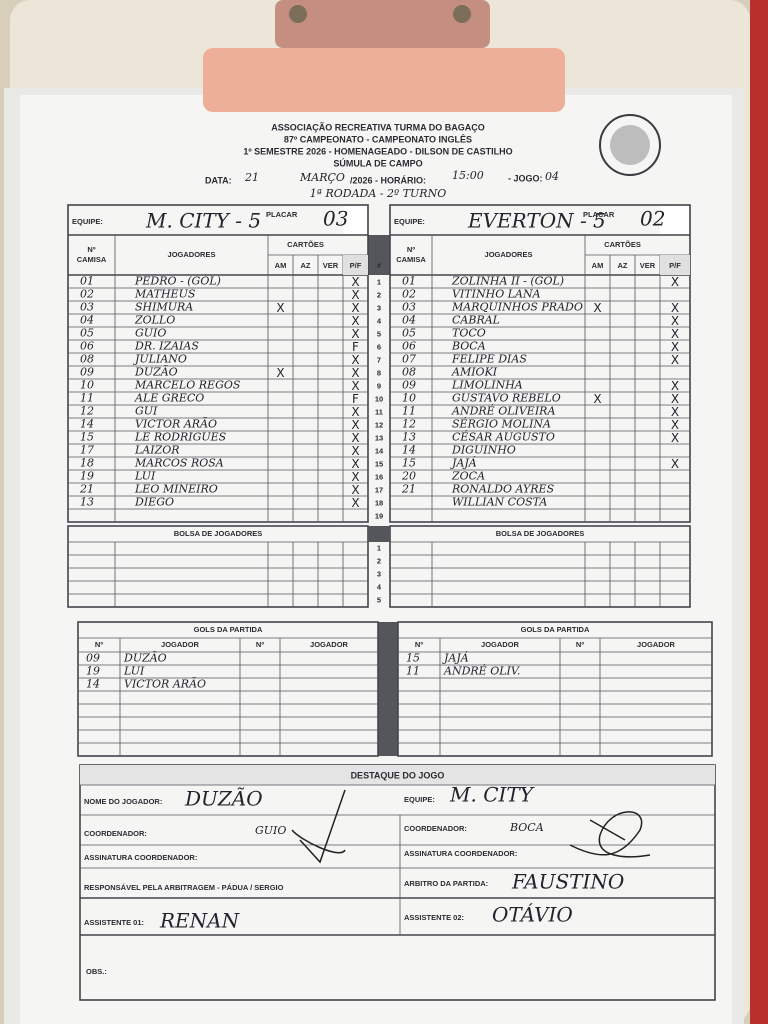  Describe the element at coordinates (169, 398) in the screenshot. I see `player-name: ALE GRECO` at that location.